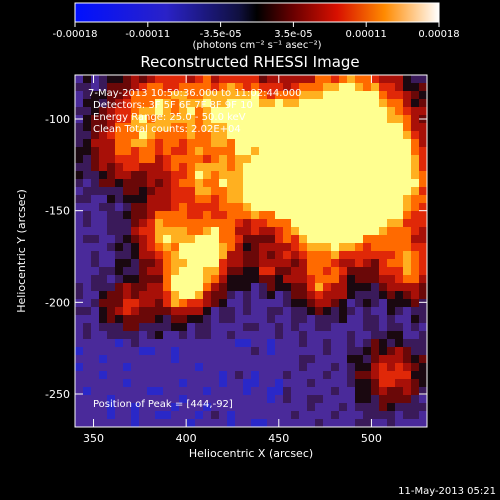  Describe the element at coordinates (186, 438) in the screenshot. I see `x-tick-label: 400` at that location.